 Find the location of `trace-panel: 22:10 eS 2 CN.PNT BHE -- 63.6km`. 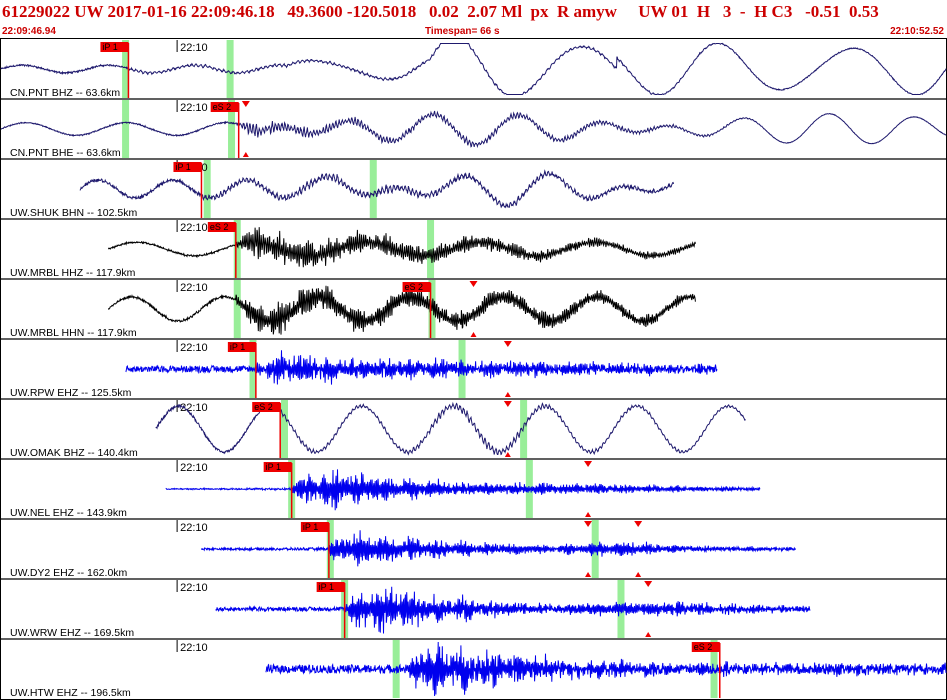

trace-panel: 22:10 eS 2 CN.PNT BHE -- 63.6km is located at coordinates (473, 128).